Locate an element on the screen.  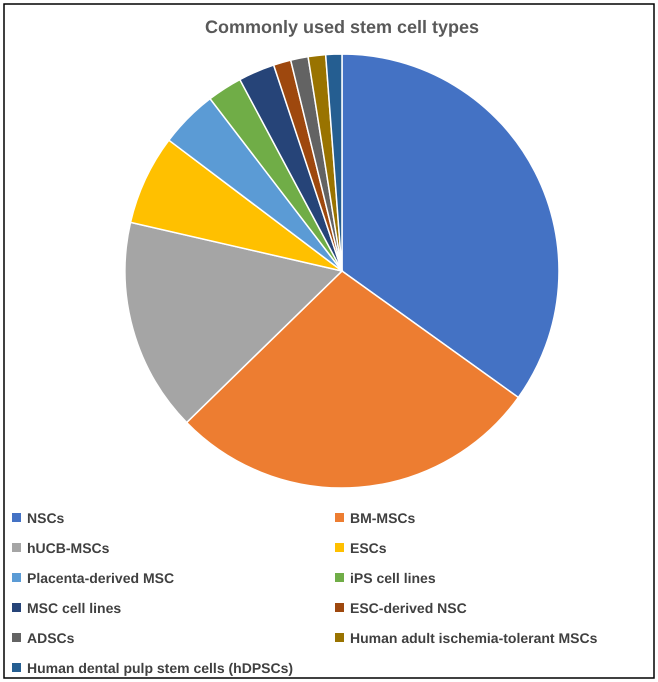
legend-label: iPS cell lines is located at coordinates (393, 578).